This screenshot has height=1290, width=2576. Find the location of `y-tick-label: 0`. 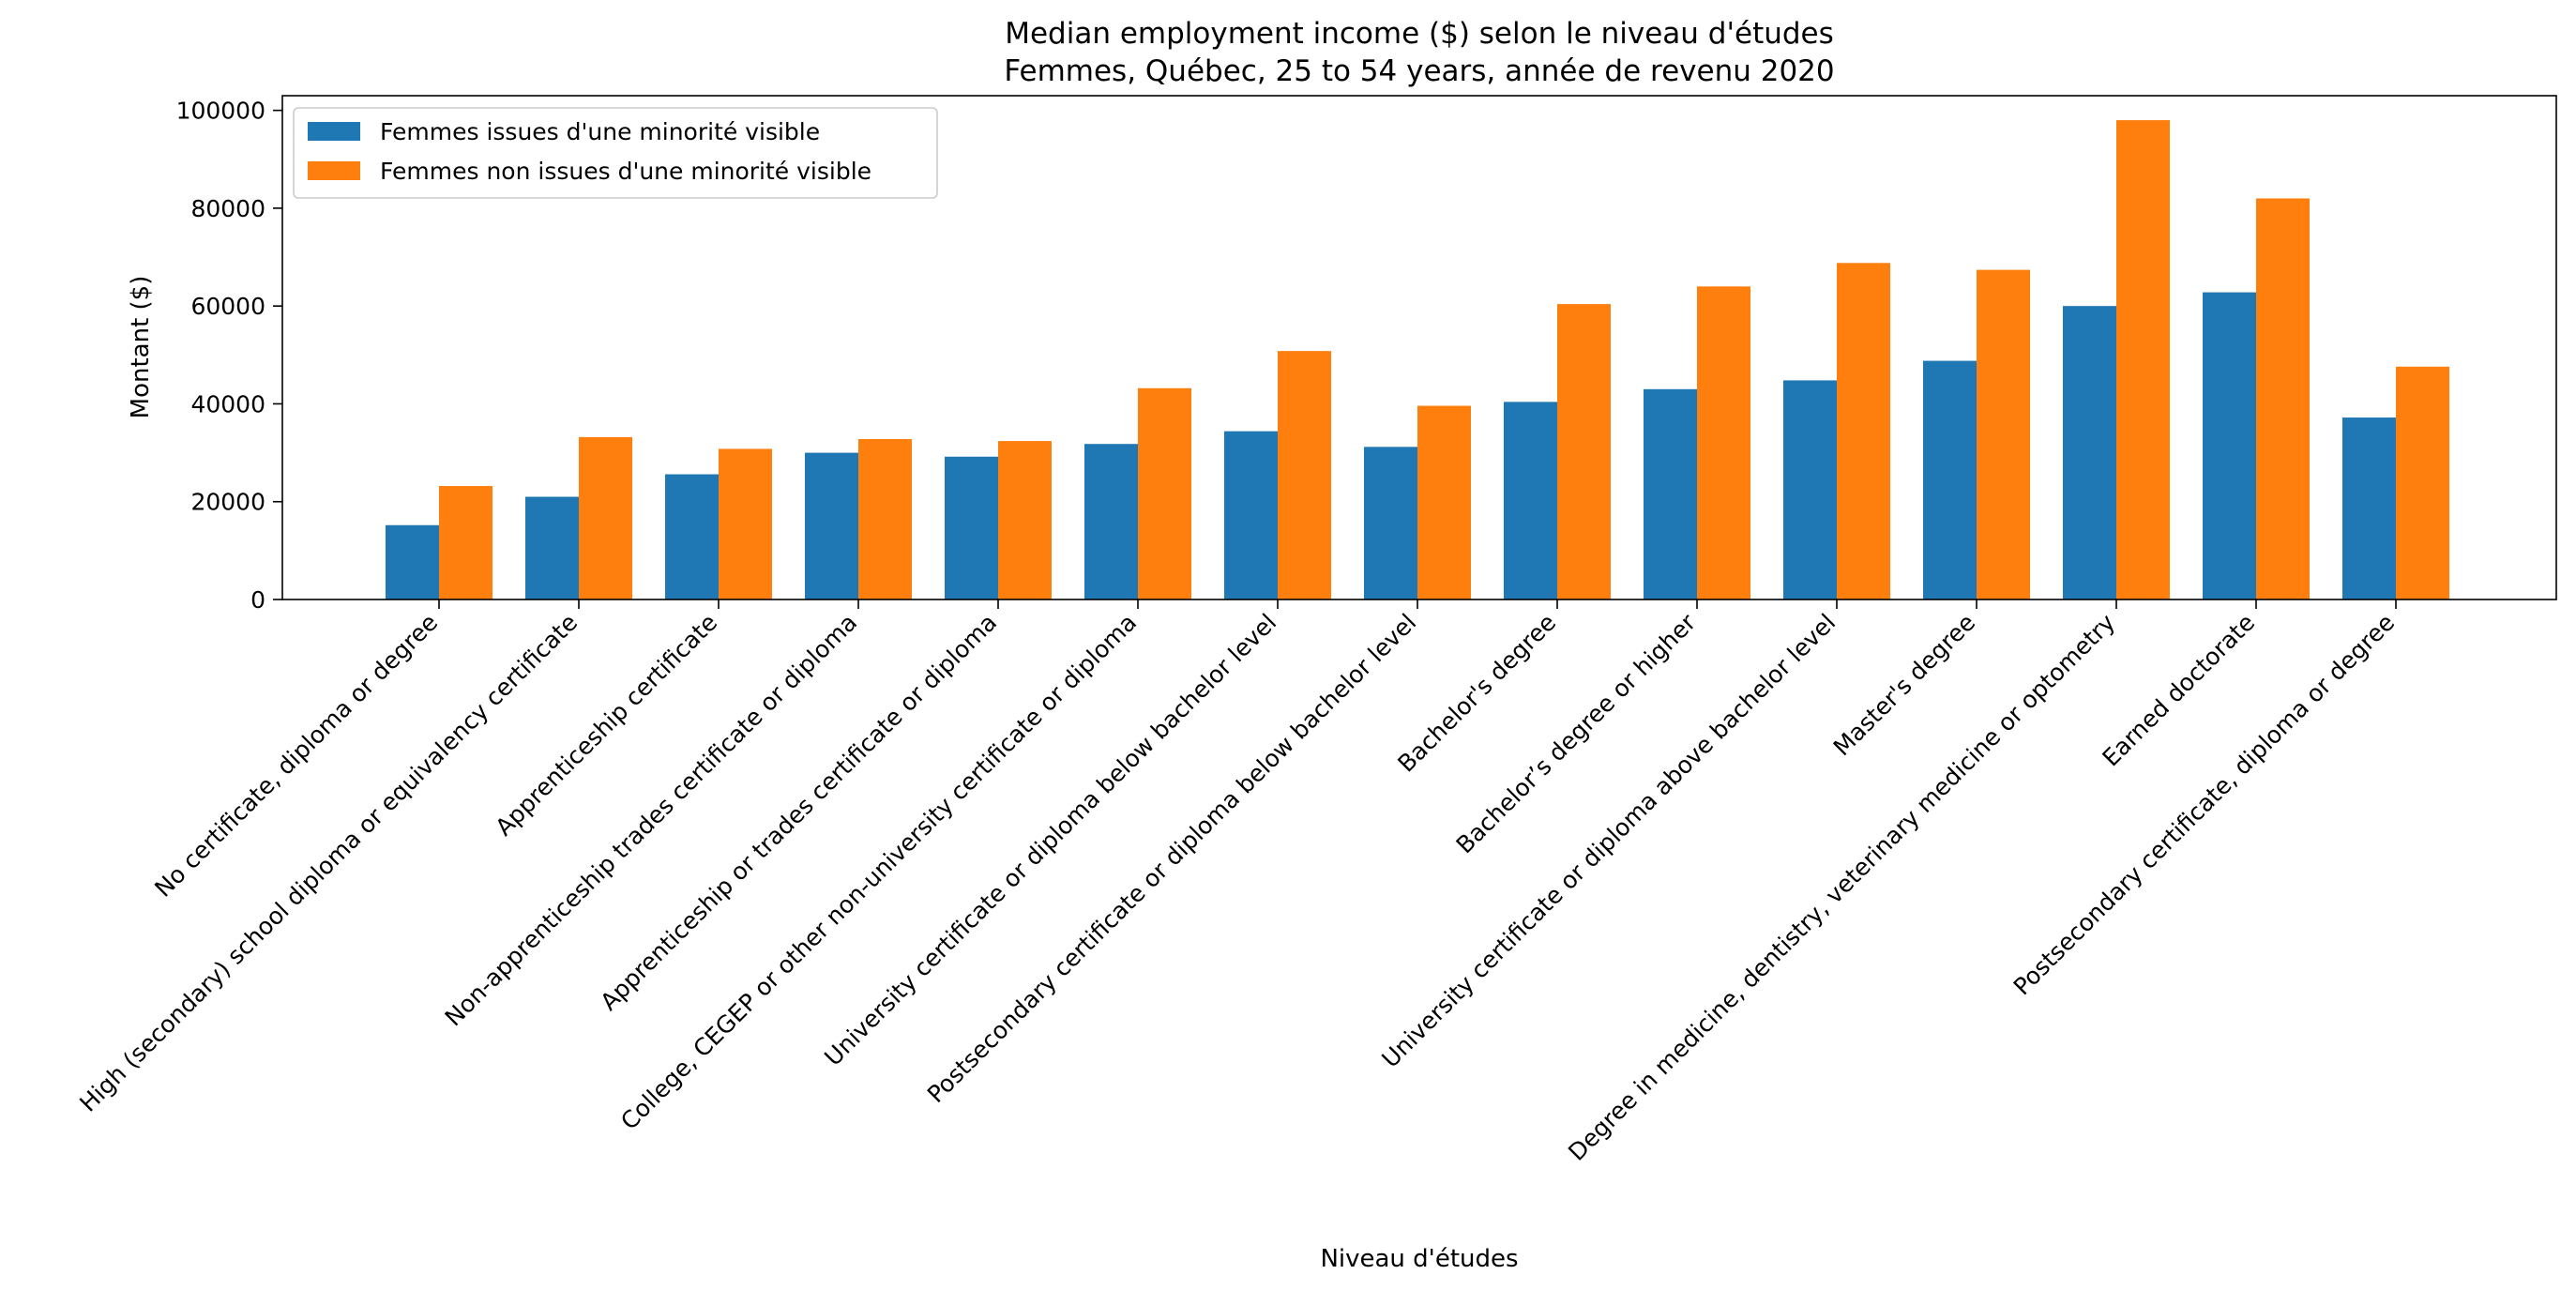

y-tick-label: 0 is located at coordinates (257, 600).